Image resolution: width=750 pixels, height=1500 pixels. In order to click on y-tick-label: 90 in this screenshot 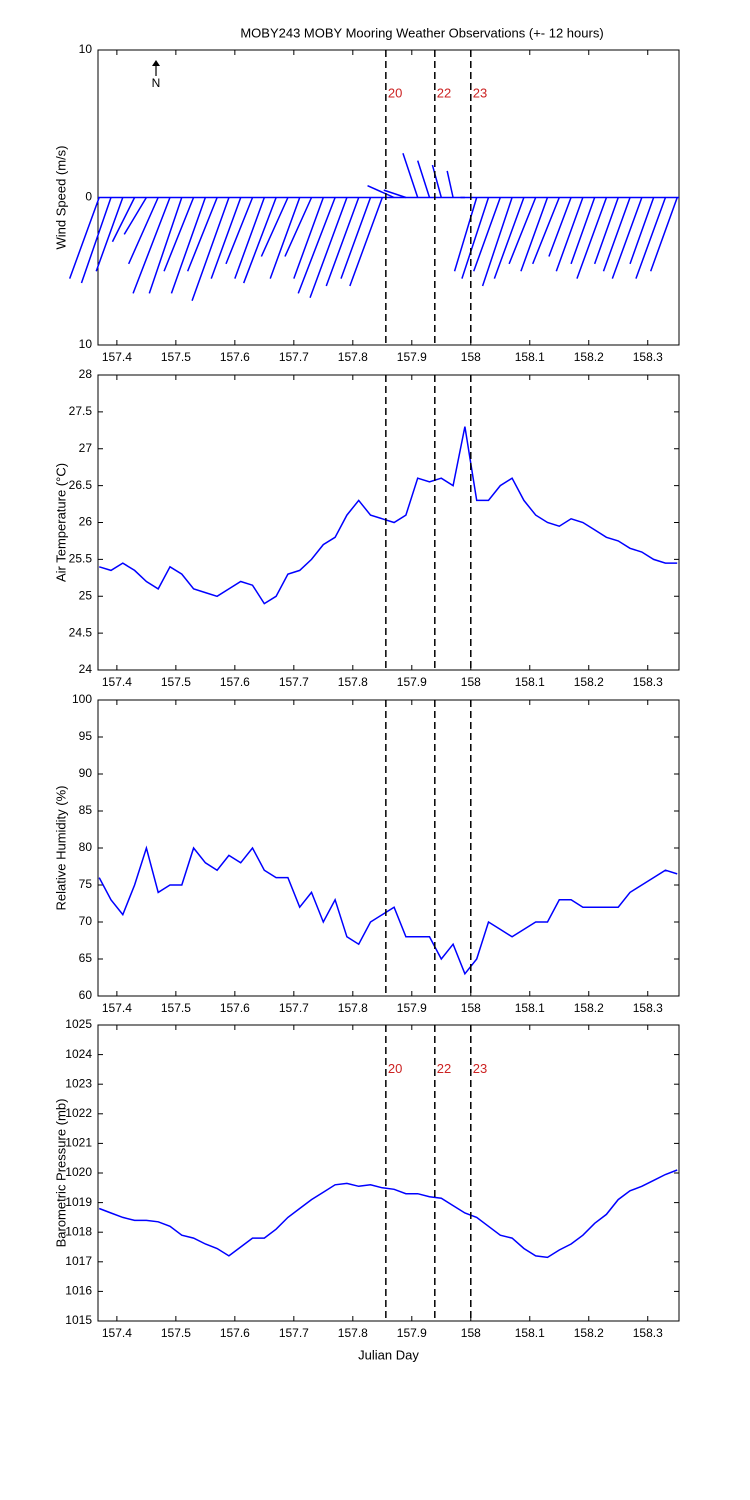, I will do `click(86, 773)`.